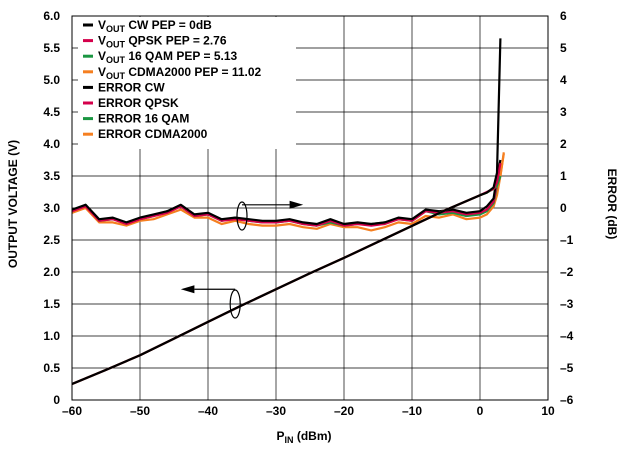  I want to click on annotations, so click(242, 259).